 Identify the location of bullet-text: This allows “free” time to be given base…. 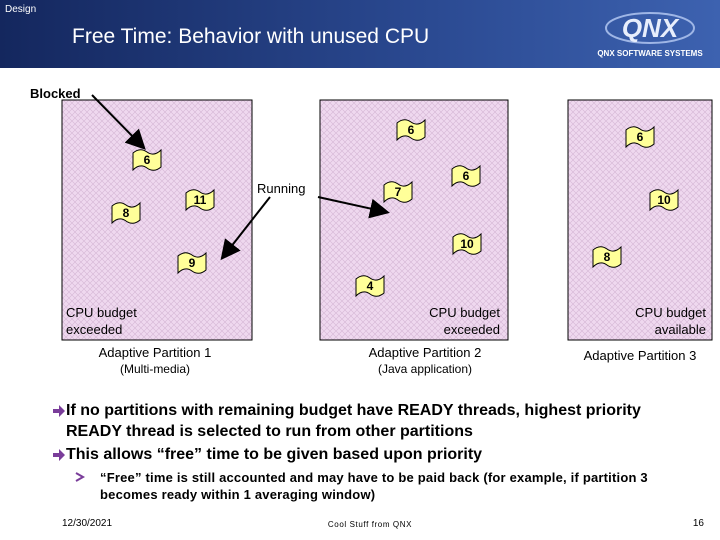
(274, 454).